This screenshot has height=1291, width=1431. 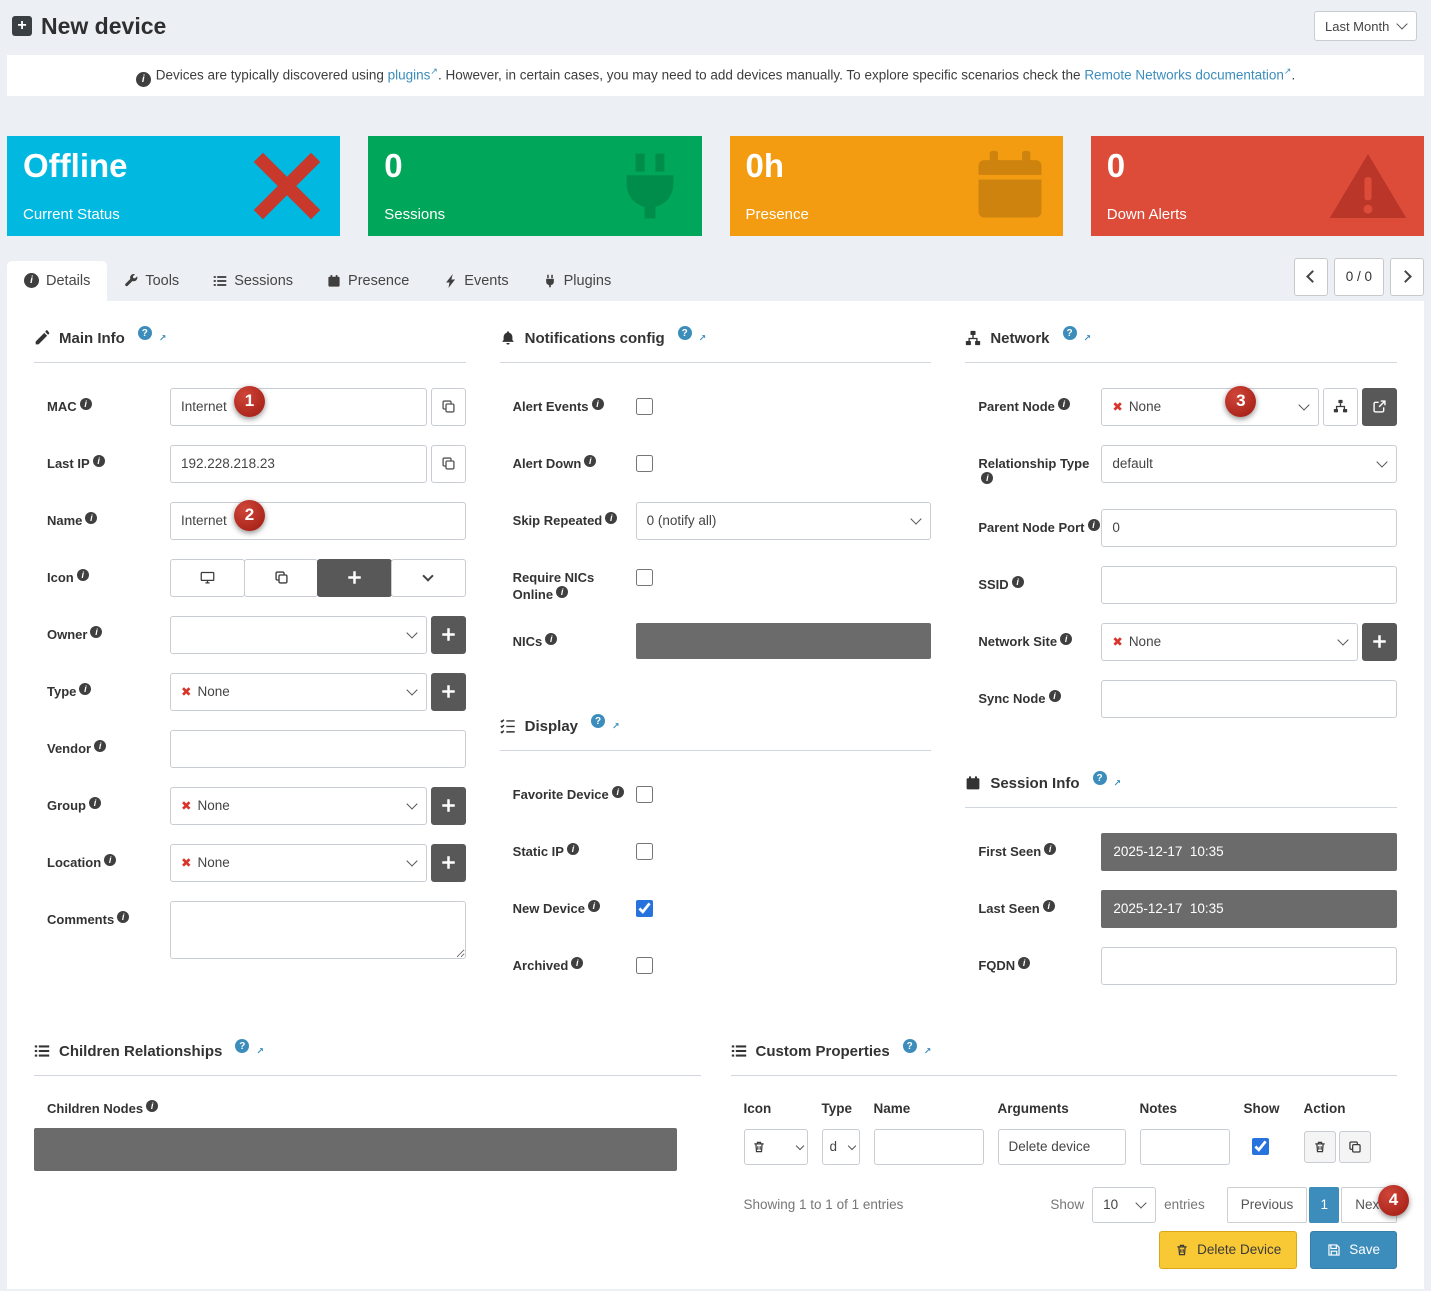 What do you see at coordinates (833, 1147) in the screenshot?
I see `cp-type-value: d` at bounding box center [833, 1147].